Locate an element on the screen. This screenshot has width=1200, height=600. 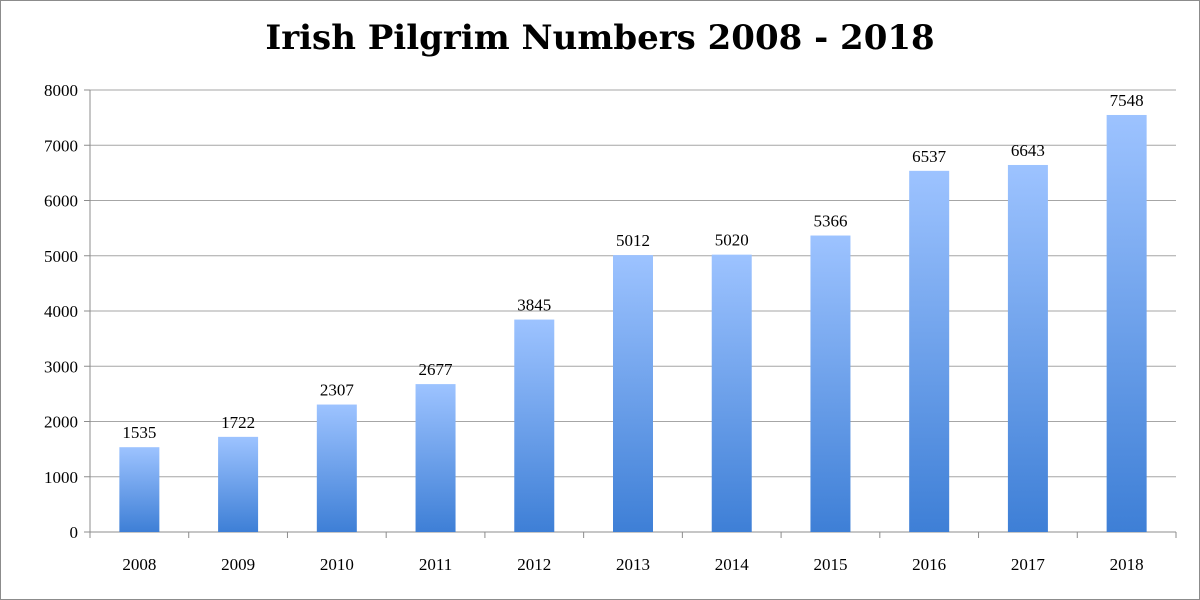
y-tick-label: 8000 is located at coordinates (61, 90).